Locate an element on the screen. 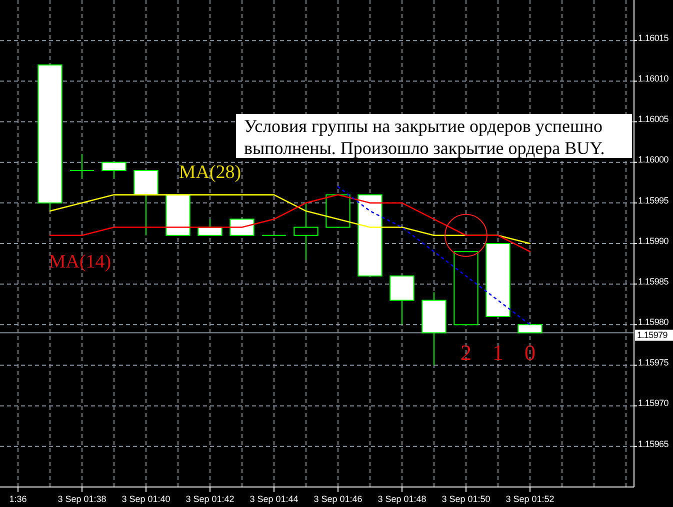  annotation: 0 is located at coordinates (530, 353).